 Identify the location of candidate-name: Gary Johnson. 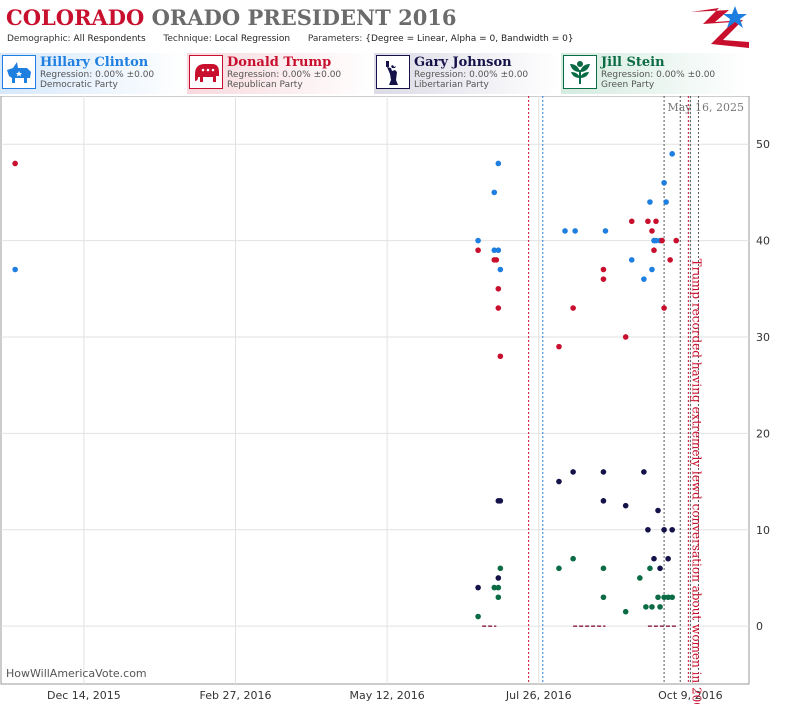
(463, 62).